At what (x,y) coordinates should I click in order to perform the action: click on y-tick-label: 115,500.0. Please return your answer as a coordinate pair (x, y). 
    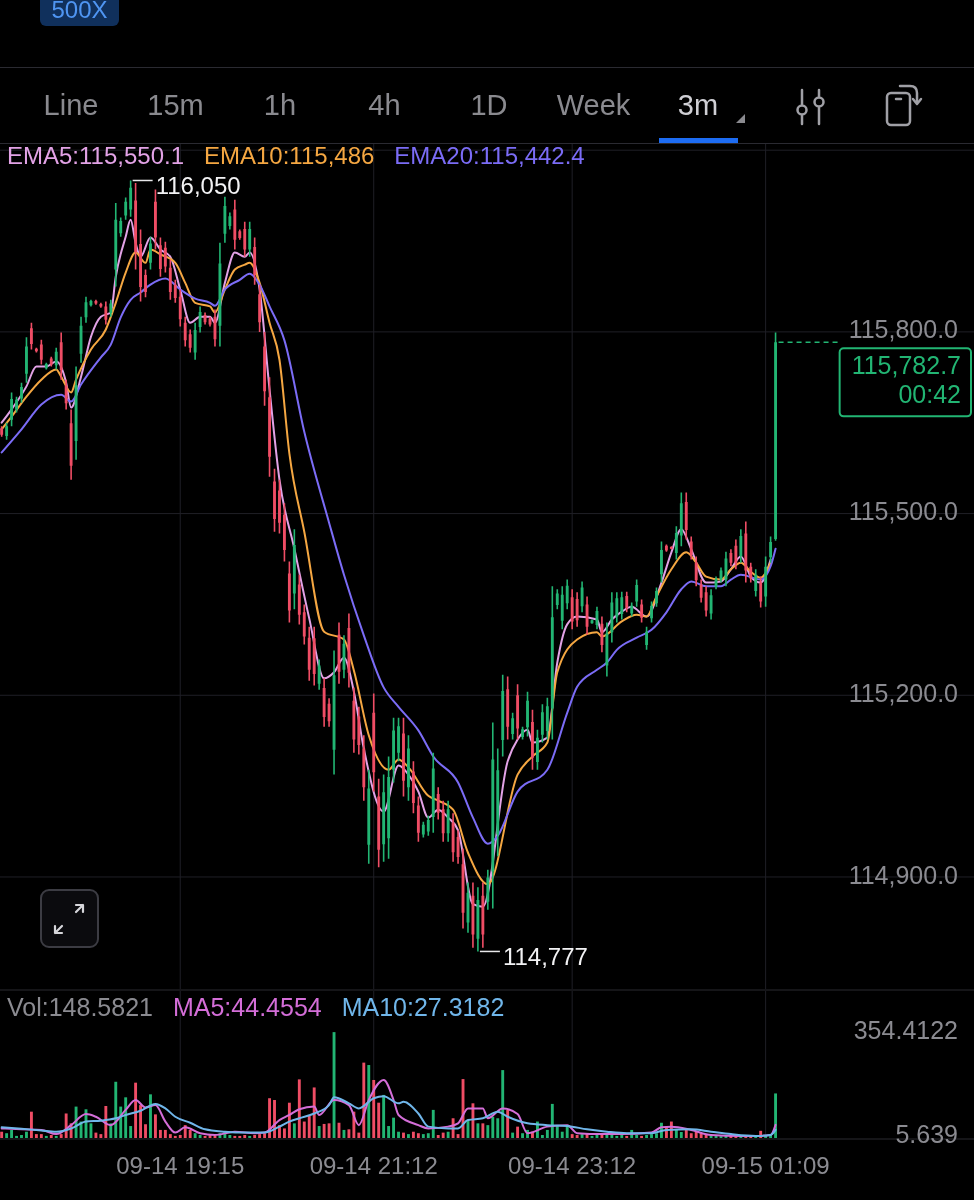
    Looking at the image, I should click on (903, 511).